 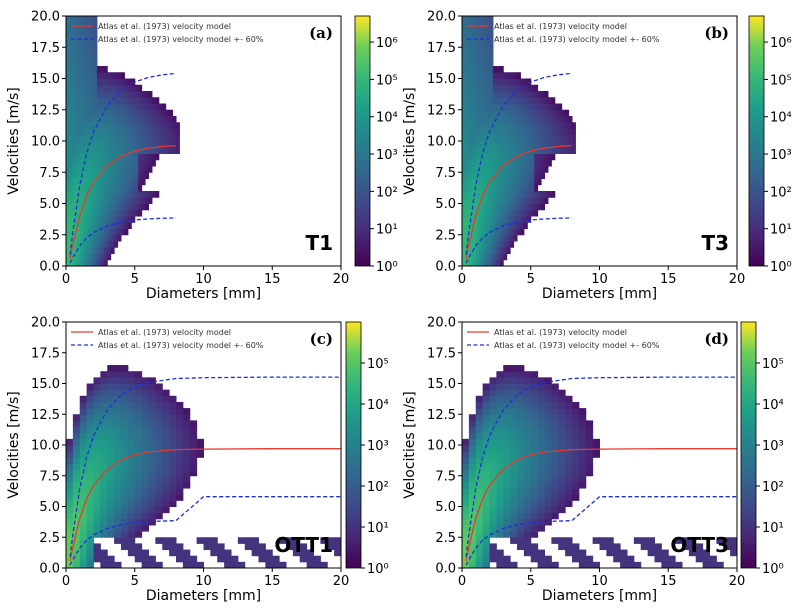 I want to click on y-tick-label: 12.5, so click(x=441, y=110).